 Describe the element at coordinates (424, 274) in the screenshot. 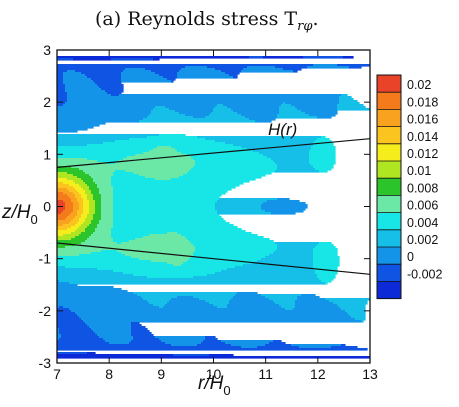

I see `colorbar-label: -0.002` at that location.